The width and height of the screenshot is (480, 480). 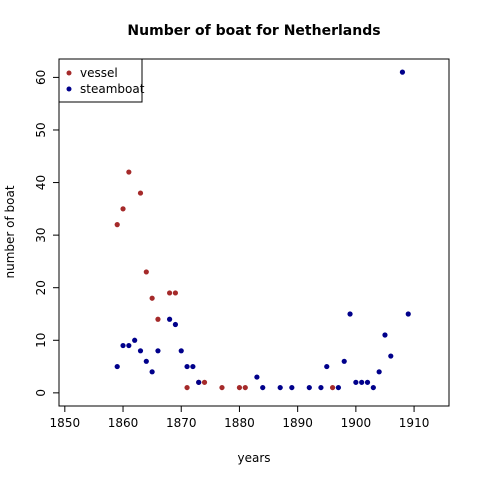 I want to click on legend-box, so click(x=100, y=80).